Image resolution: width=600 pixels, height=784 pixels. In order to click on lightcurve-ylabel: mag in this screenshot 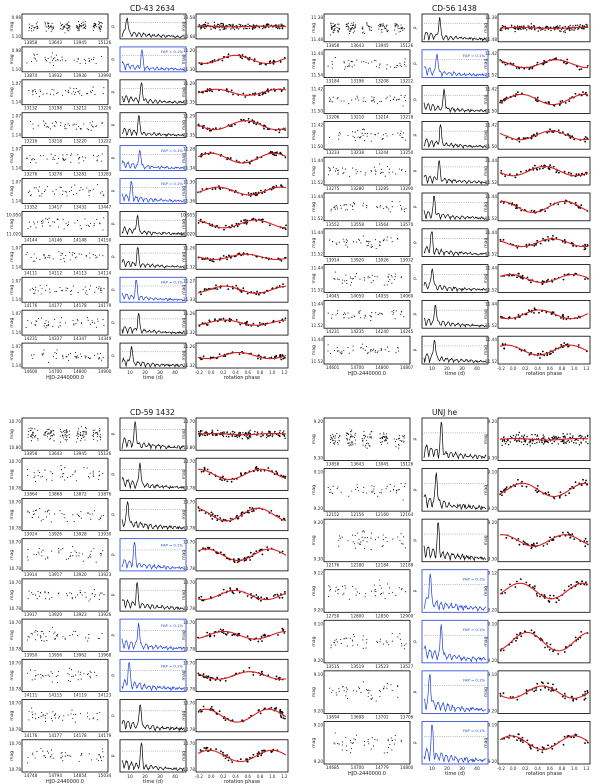, I will do `click(12, 434)`.